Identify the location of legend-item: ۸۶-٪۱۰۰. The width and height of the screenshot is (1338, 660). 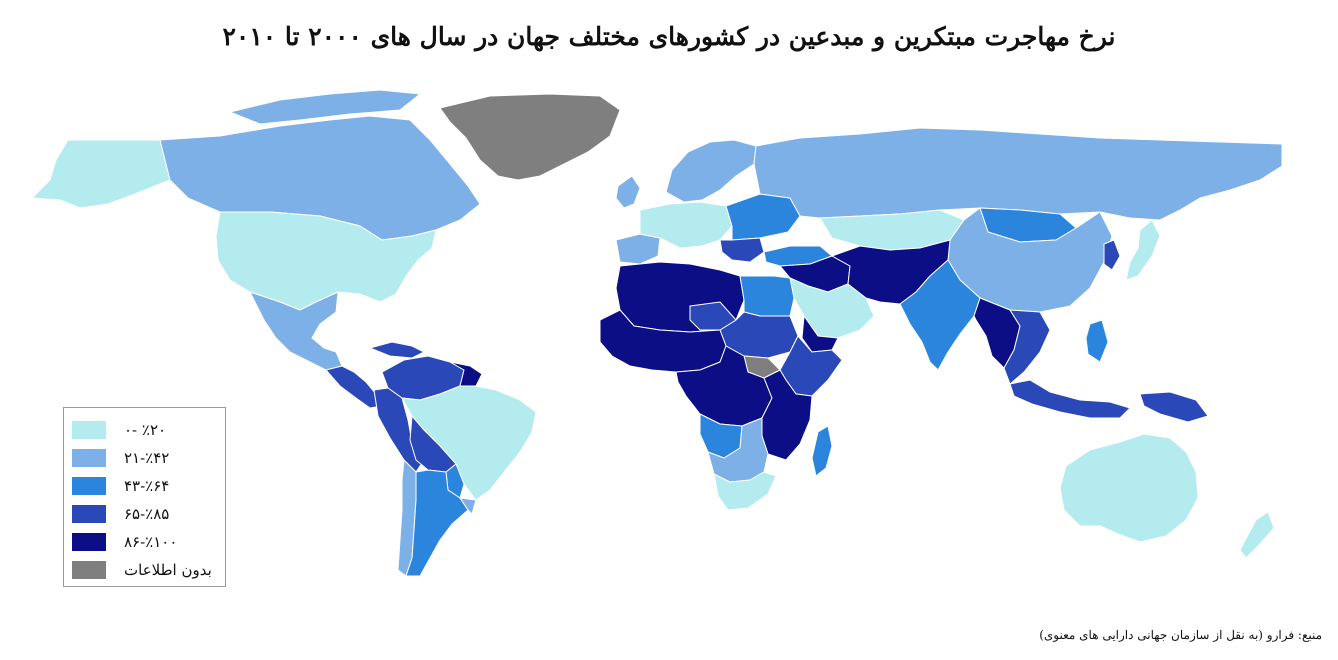
(147, 542).